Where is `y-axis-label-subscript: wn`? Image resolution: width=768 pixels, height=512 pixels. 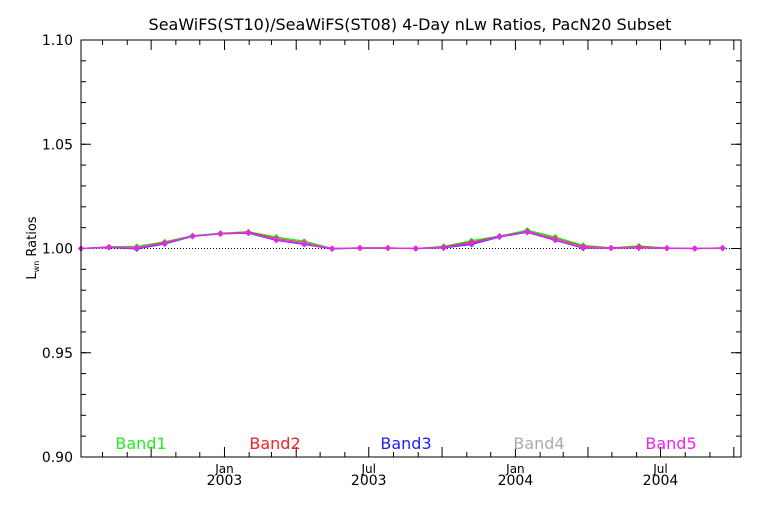 y-axis-label-subscript: wn is located at coordinates (36, 267).